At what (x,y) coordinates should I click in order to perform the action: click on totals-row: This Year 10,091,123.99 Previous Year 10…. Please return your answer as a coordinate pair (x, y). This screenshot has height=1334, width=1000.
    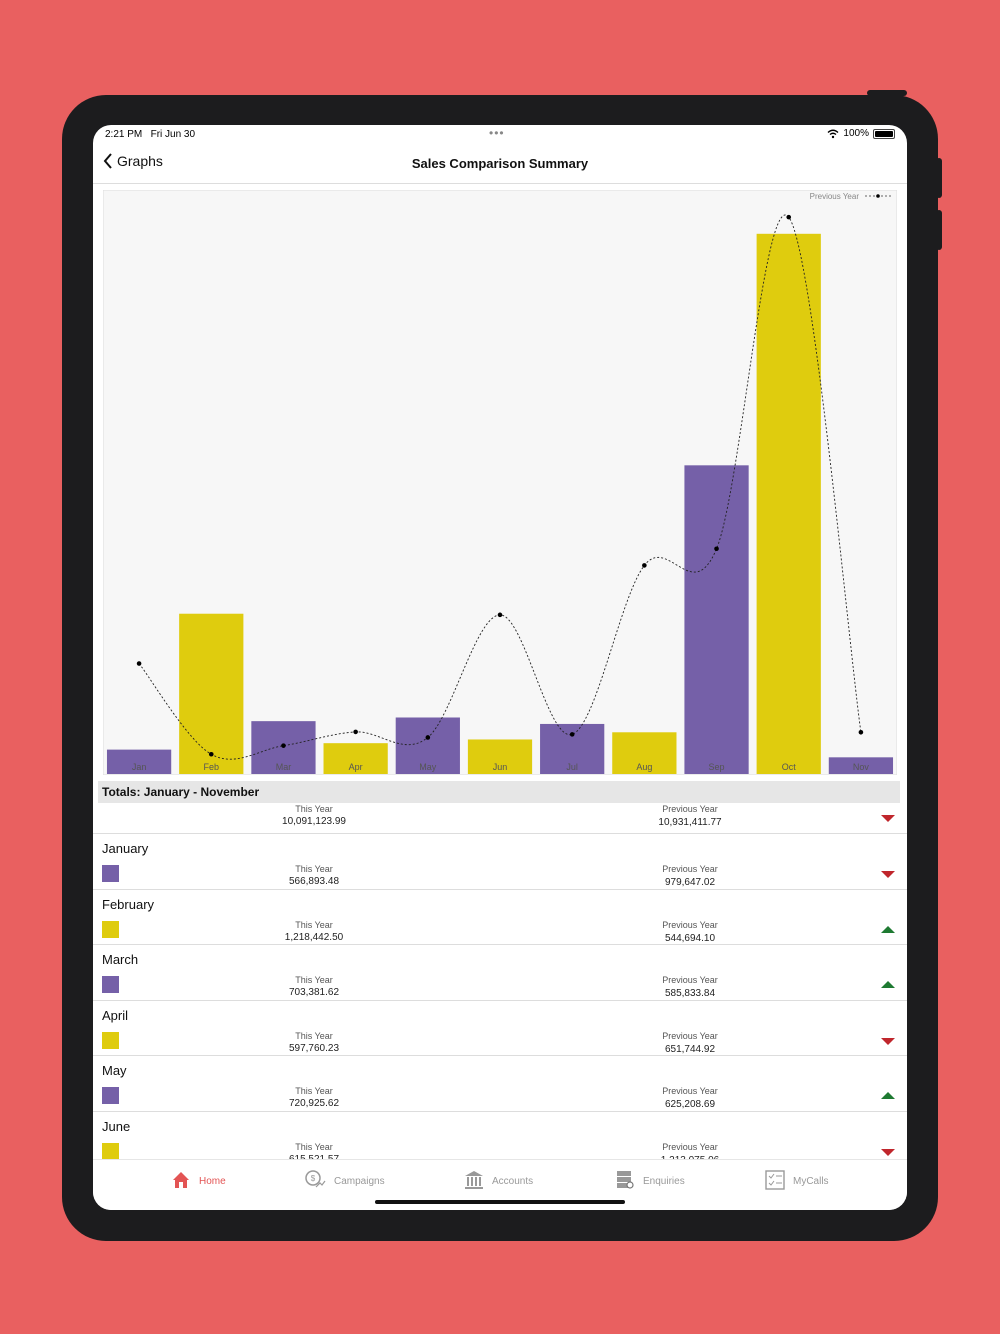
    Looking at the image, I should click on (500, 818).